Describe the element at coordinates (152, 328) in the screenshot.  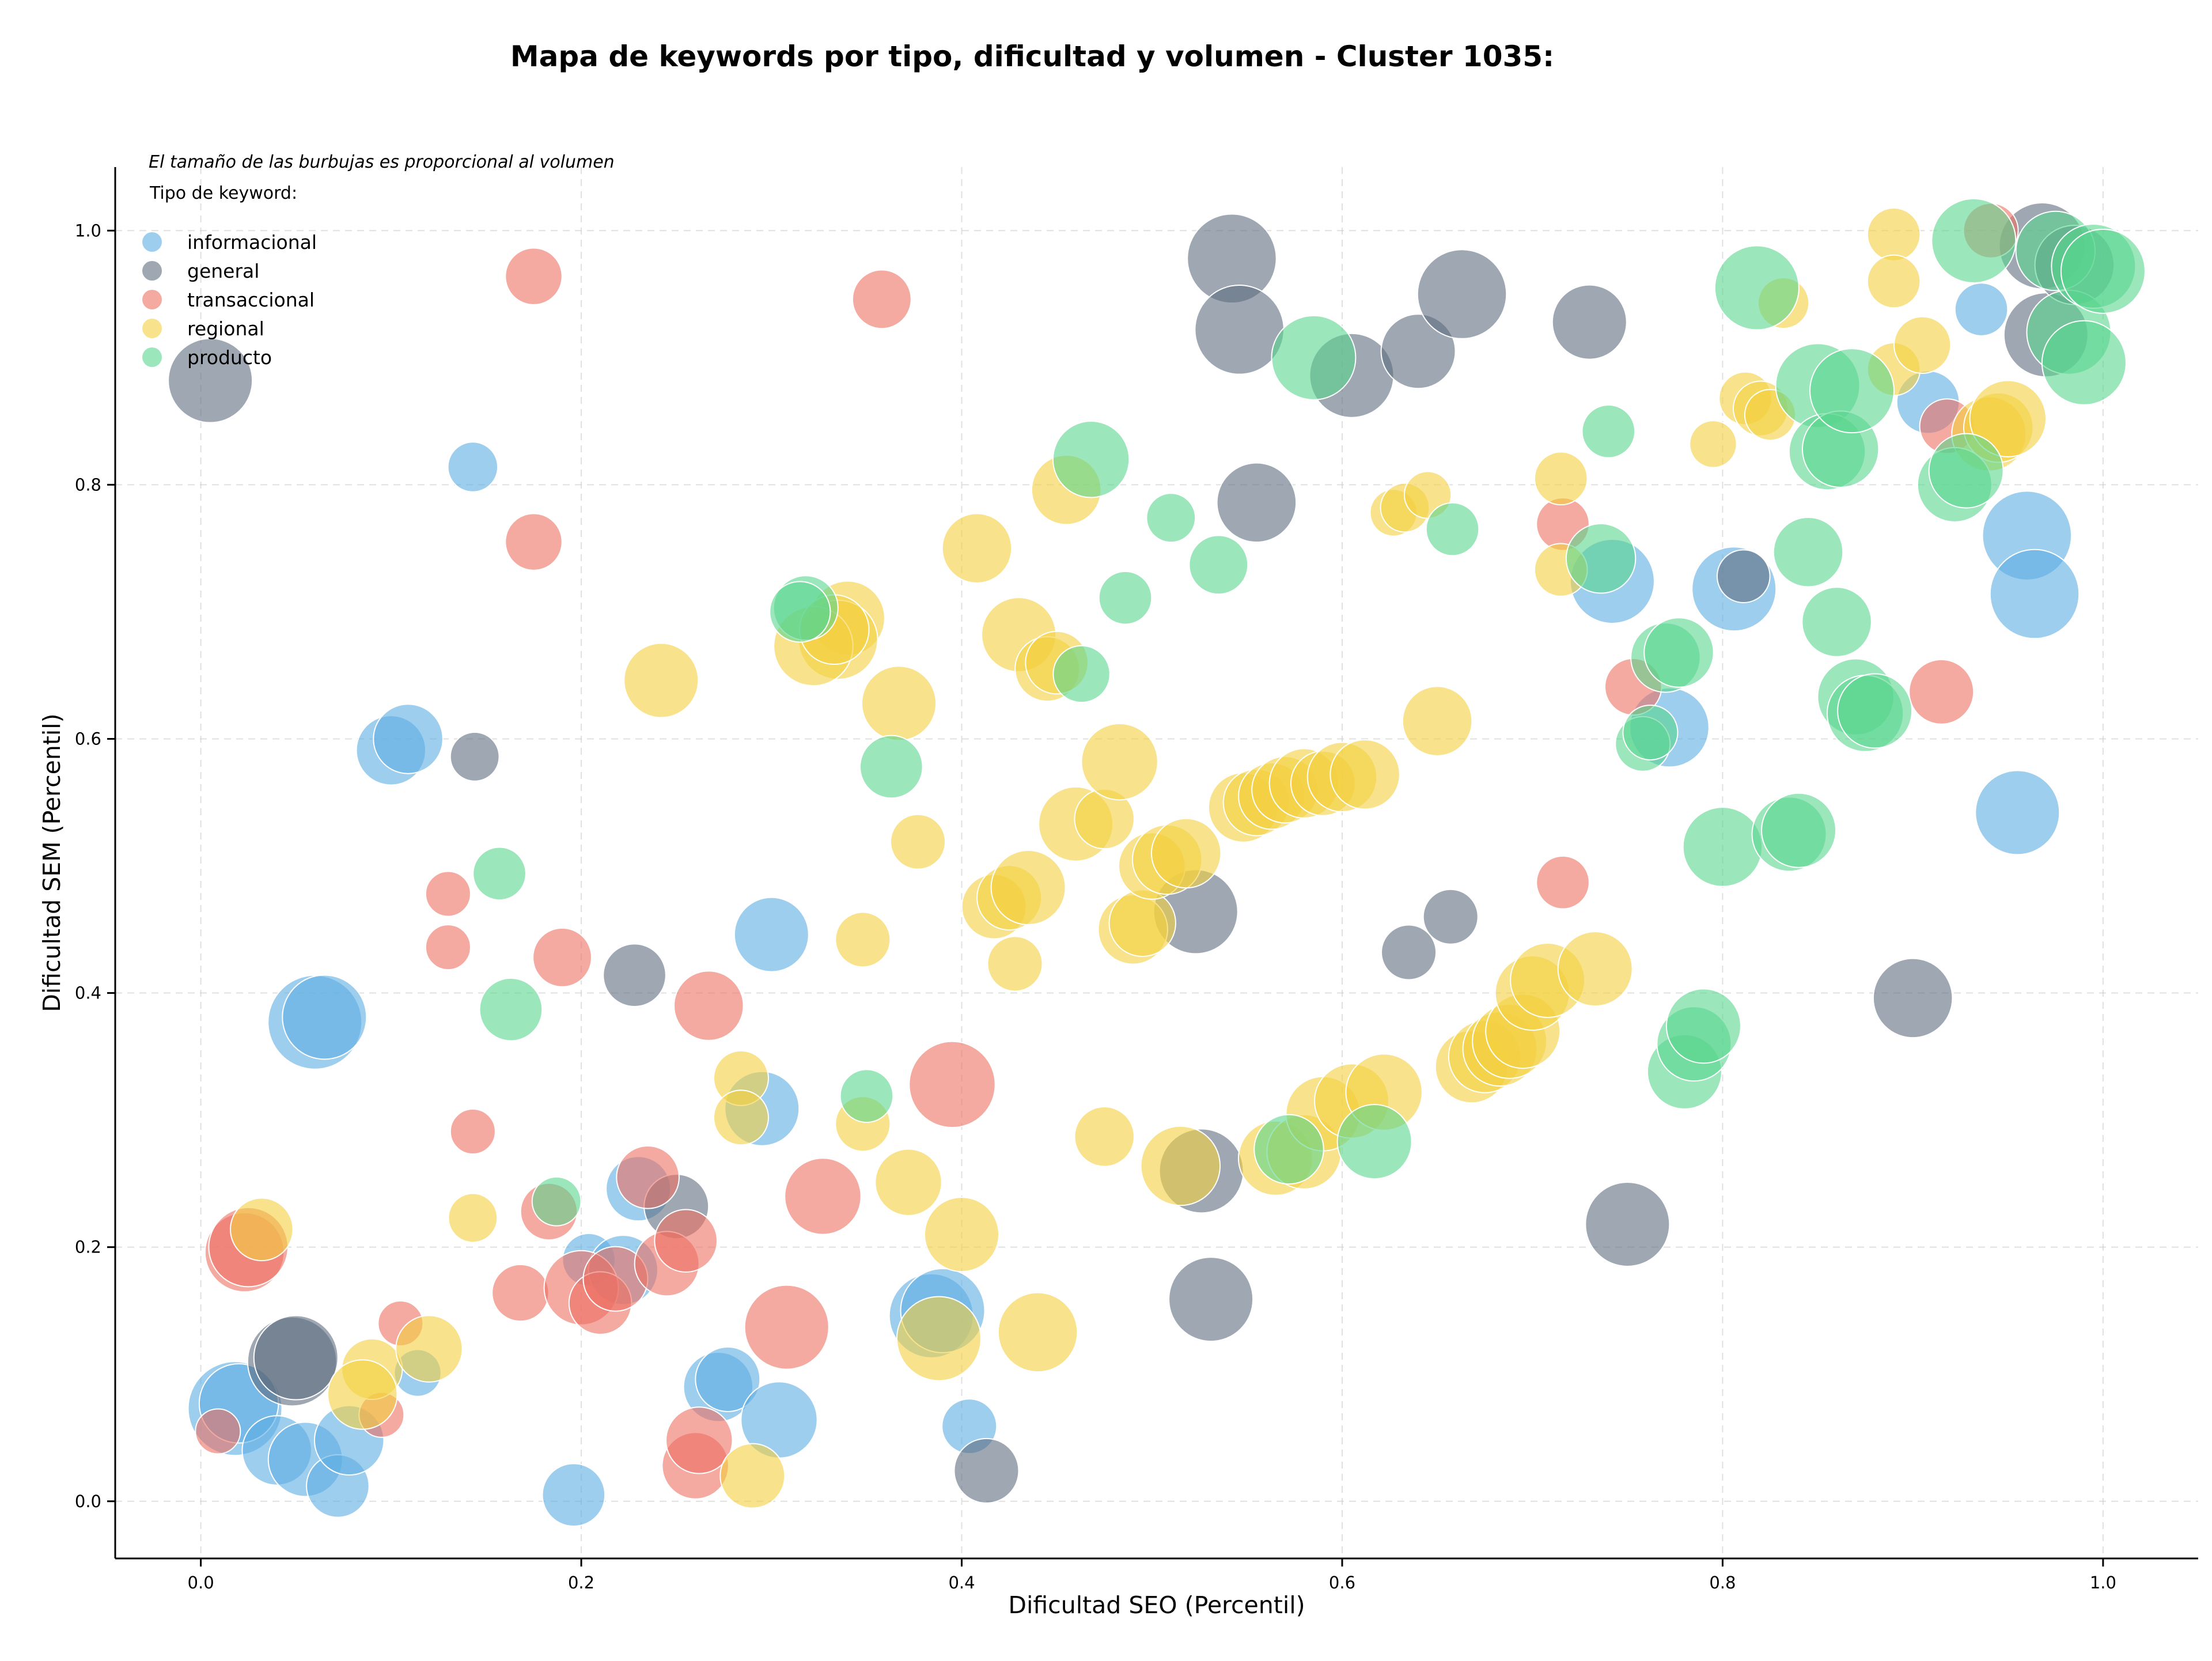
I see `legend-marker-regional` at that location.